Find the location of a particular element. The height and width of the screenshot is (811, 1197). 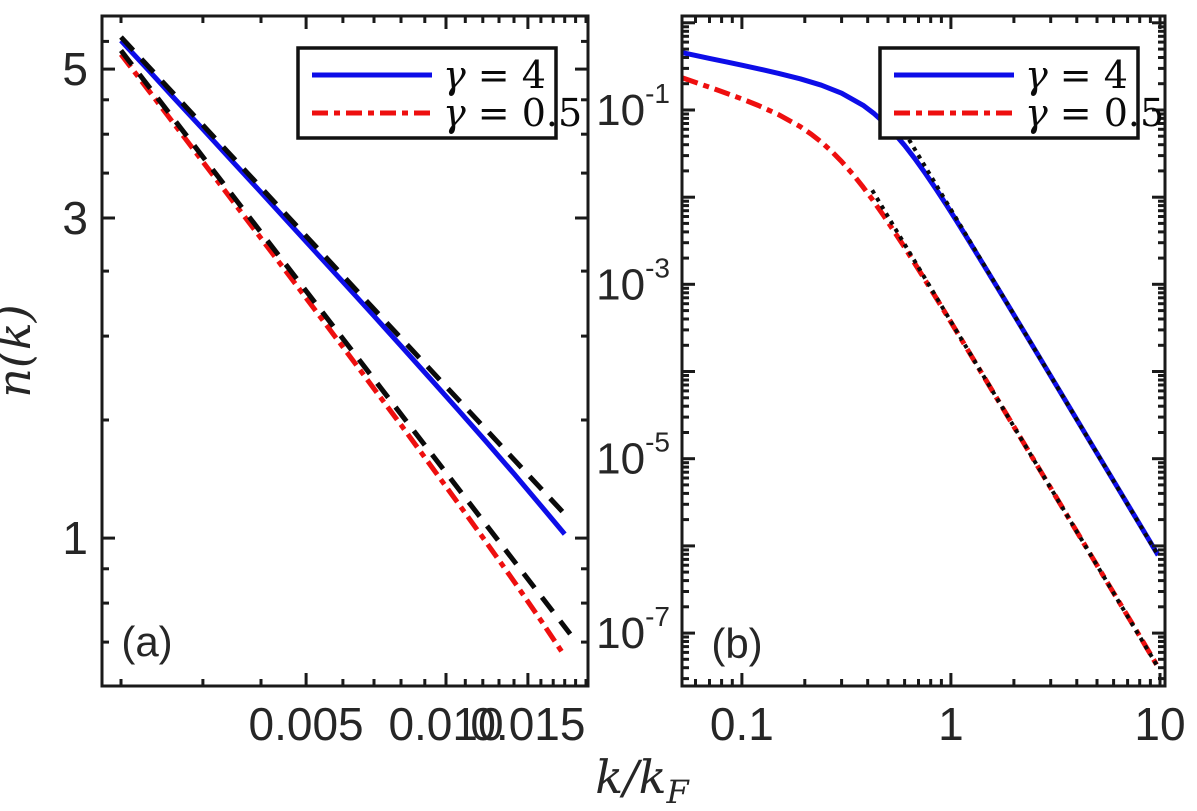

legend-label-a: γ = 4 is located at coordinates (494, 75).